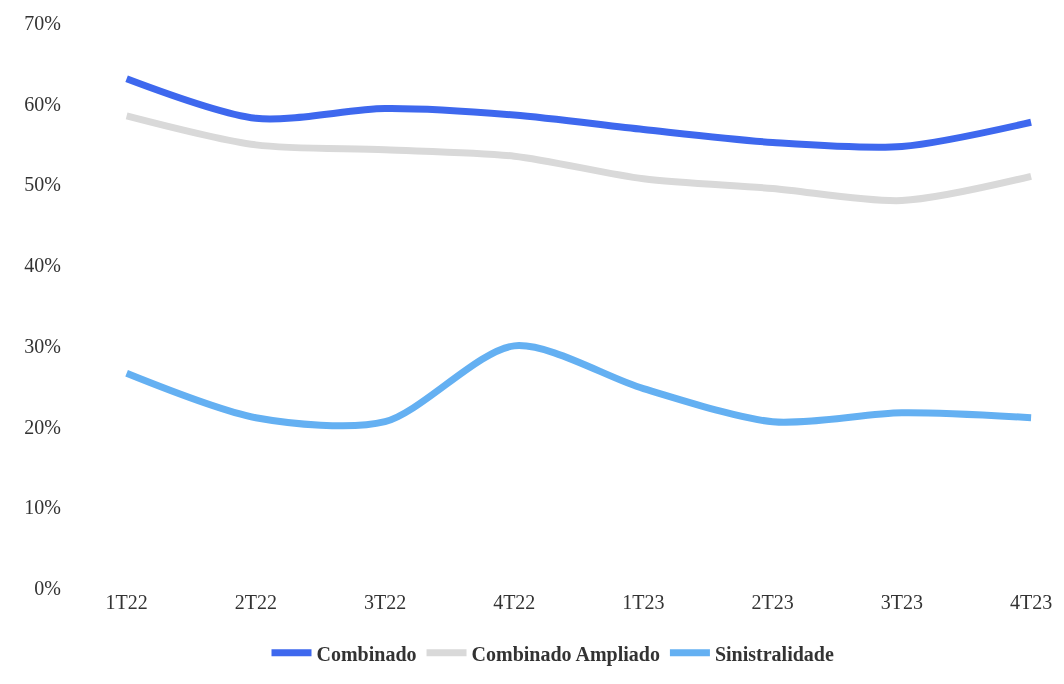 This screenshot has height=684, width=1064. I want to click on y-tick-label: 40%, so click(42, 265).